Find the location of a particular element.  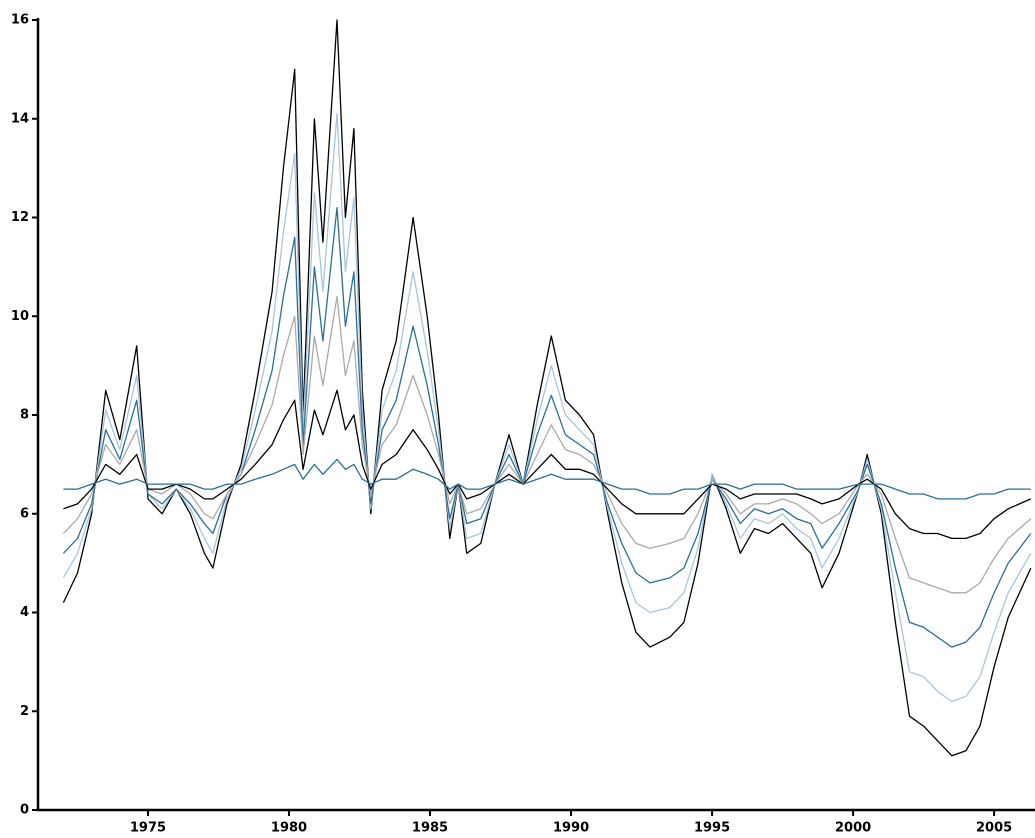

y-tick-label: 6 is located at coordinates (24, 513).